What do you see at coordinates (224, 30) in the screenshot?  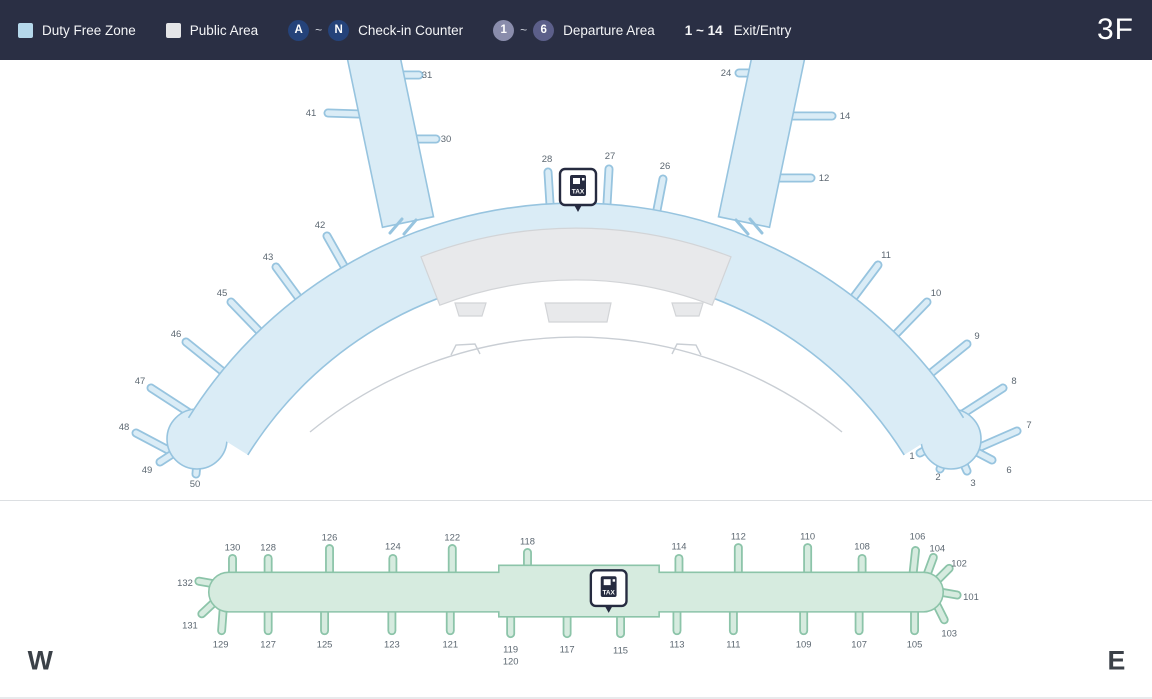 I see `legend-label: Public Area` at bounding box center [224, 30].